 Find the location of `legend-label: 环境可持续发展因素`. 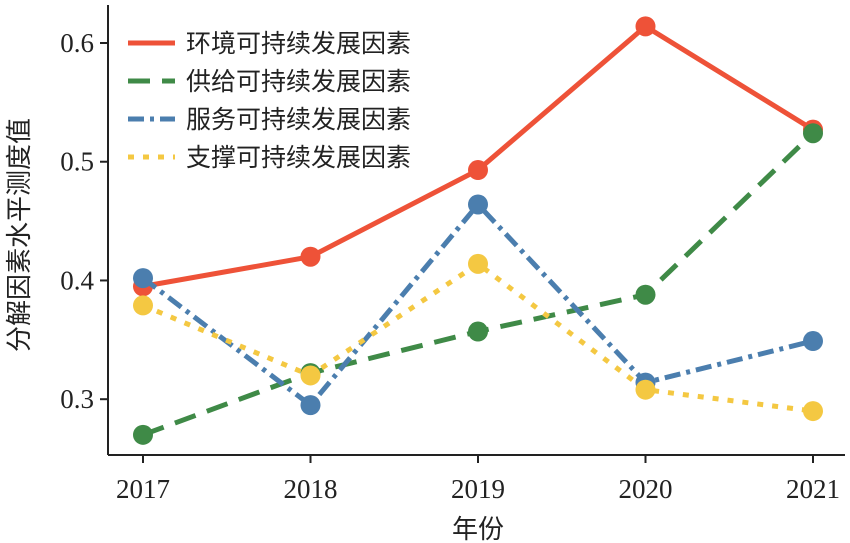

legend-label: 环境可持续发展因素 is located at coordinates (298, 44).